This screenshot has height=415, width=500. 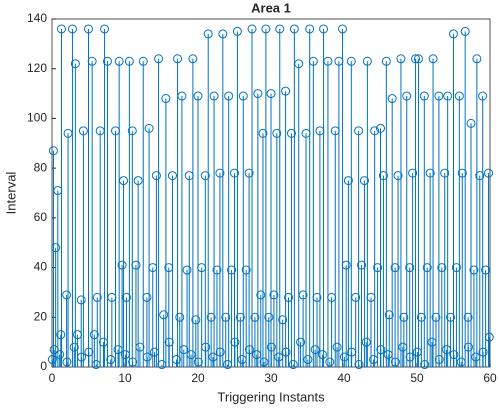 I want to click on chart-title: Area 1, so click(x=271, y=7).